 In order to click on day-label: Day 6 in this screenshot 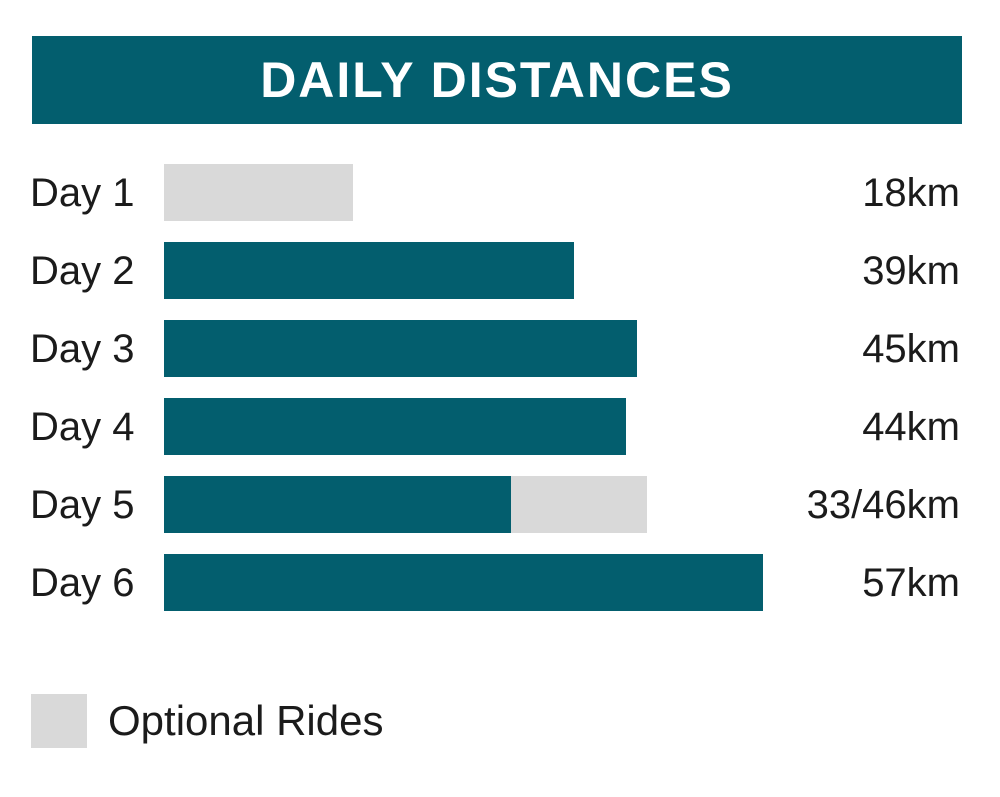, I will do `click(82, 582)`.